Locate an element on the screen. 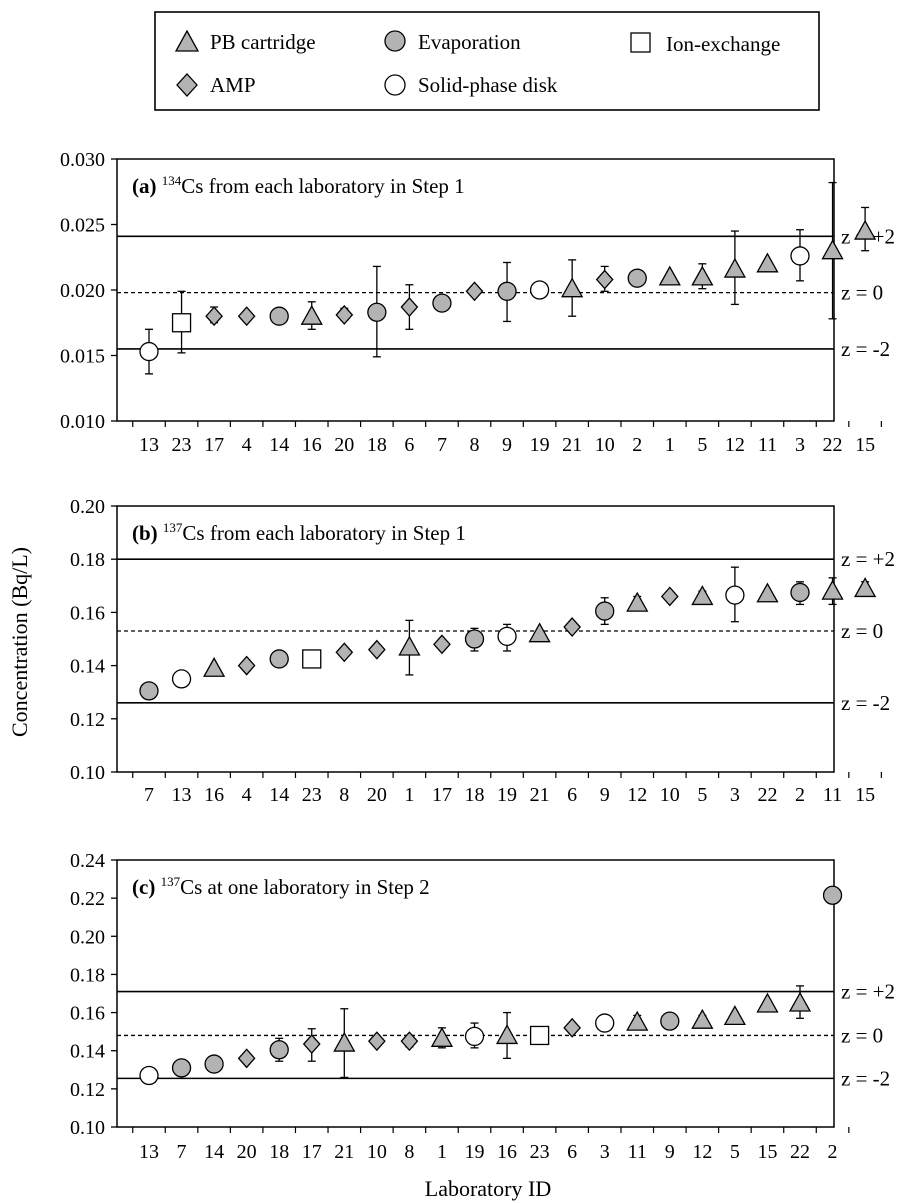  legend-ion-marker-icon is located at coordinates (640, 42).